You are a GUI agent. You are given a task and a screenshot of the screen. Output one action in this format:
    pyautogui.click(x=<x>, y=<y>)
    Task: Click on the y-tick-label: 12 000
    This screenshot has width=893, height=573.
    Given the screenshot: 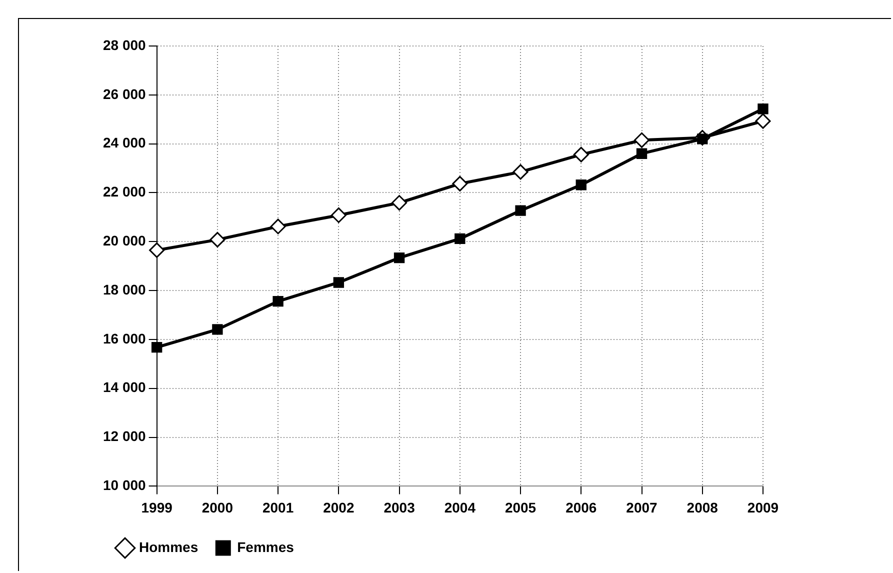 What is the action you would take?
    pyautogui.click(x=124, y=436)
    